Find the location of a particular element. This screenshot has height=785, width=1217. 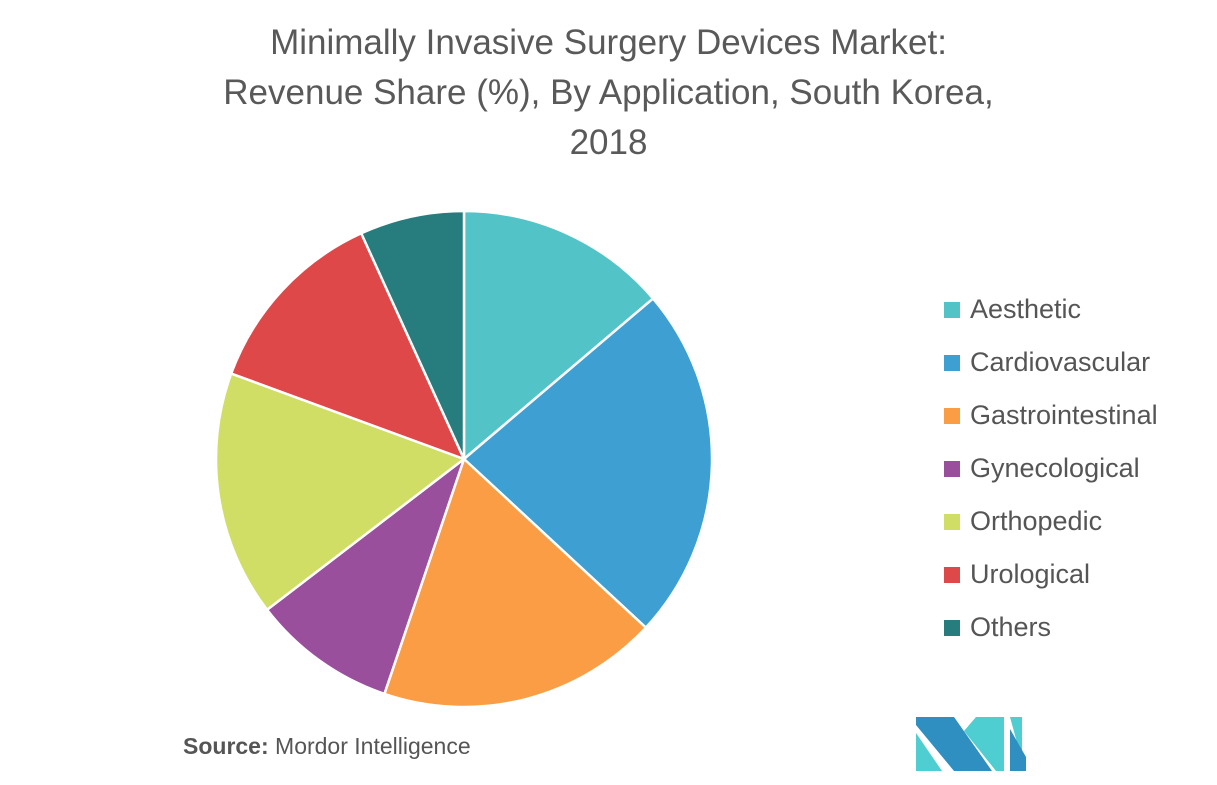

pie-slice-aesthetic is located at coordinates (558, 335).